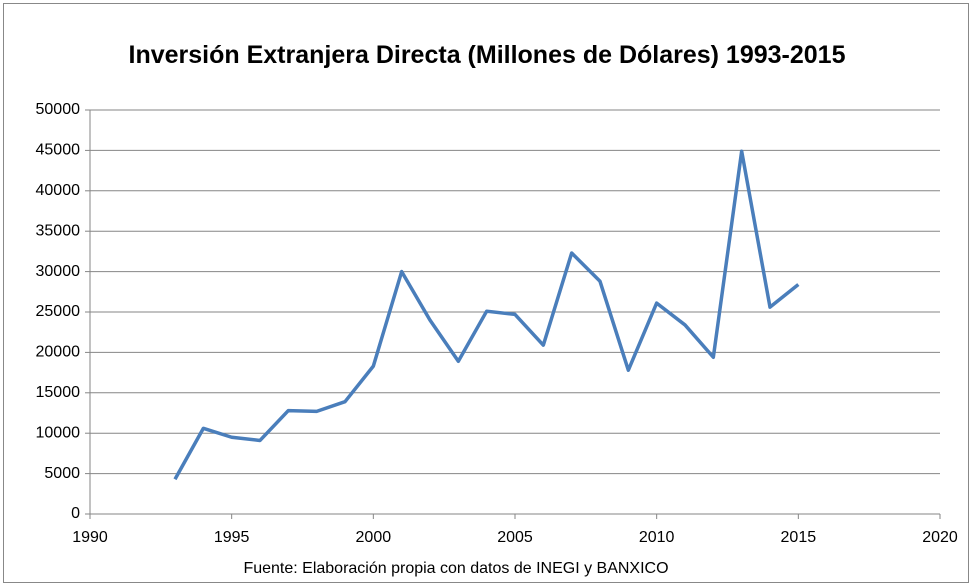  What do you see at coordinates (58, 352) in the screenshot?
I see `y-tick-label: 20000` at bounding box center [58, 352].